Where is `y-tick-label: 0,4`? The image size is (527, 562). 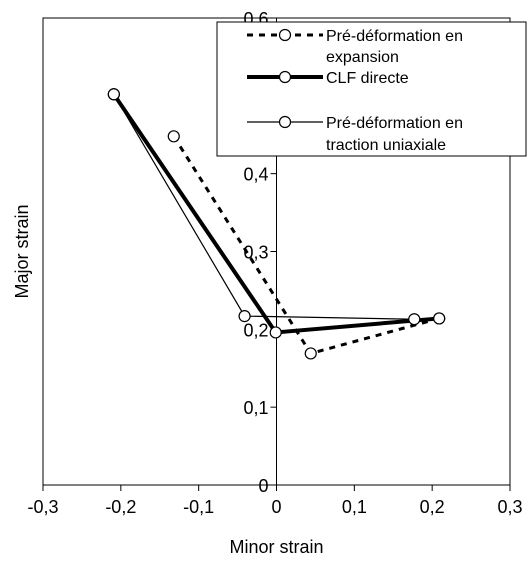 y-tick-label: 0,4 is located at coordinates (255, 175).